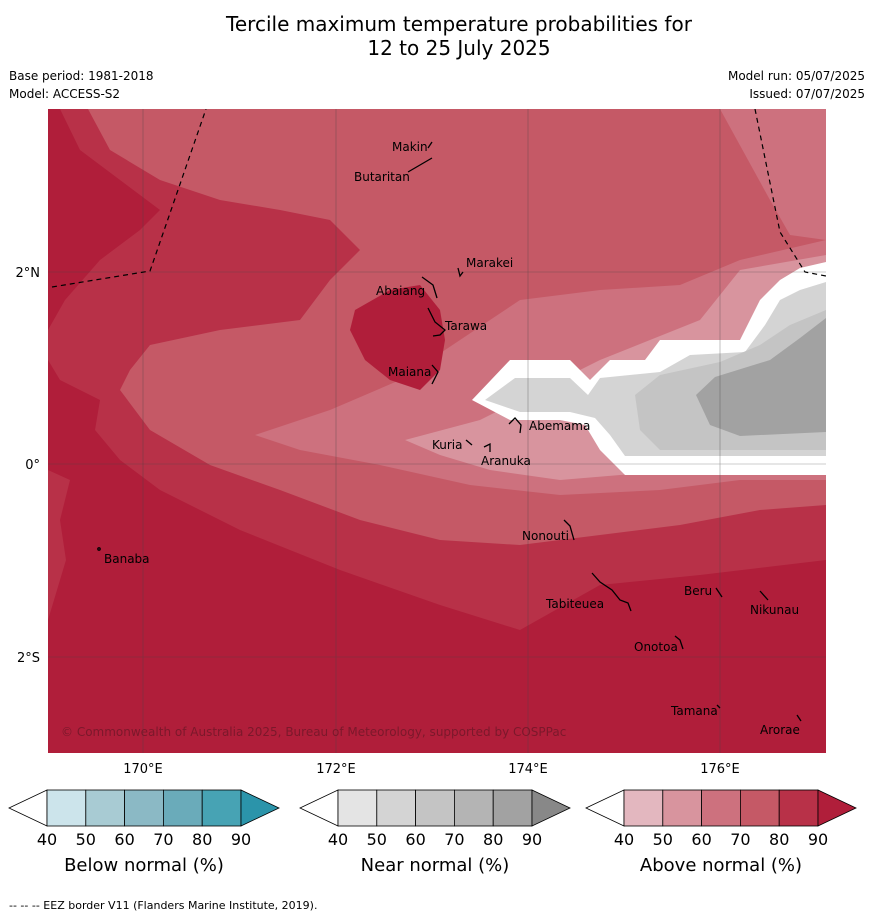  Describe the element at coordinates (144, 865) in the screenshot. I see `colorbar-label: Below normal (%)` at that location.